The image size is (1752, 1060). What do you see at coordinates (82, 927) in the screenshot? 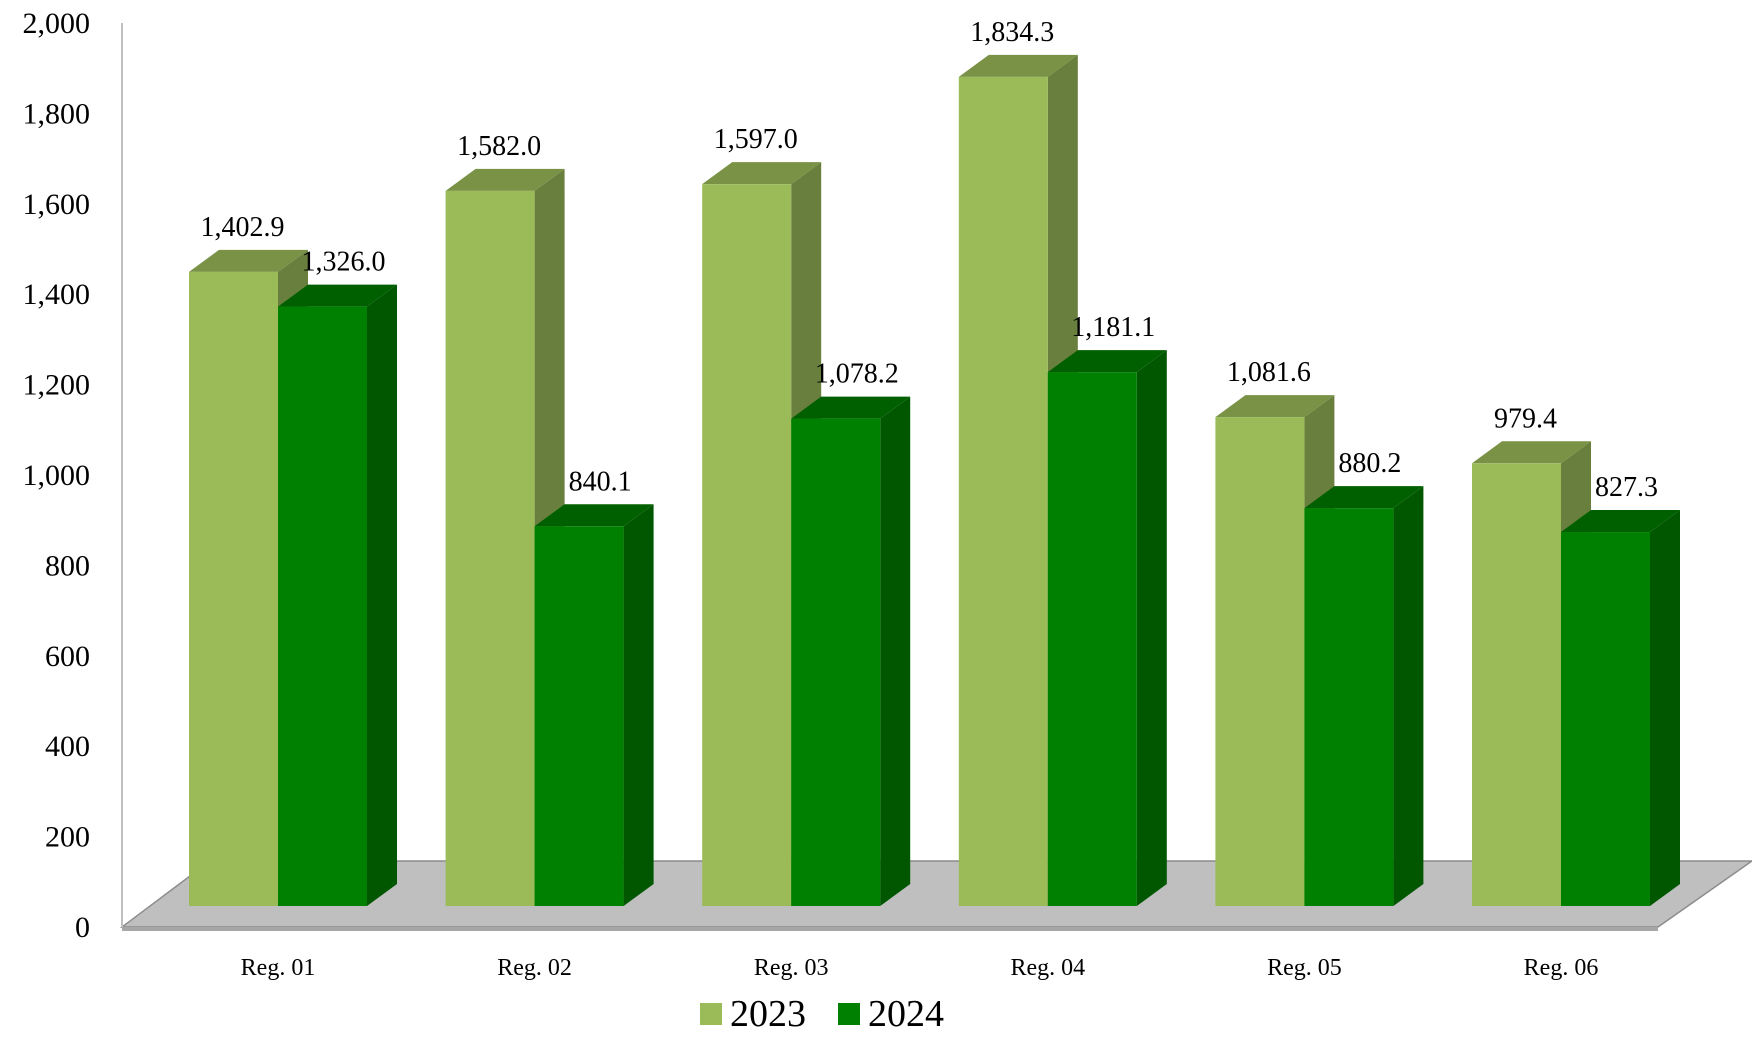
I see `y-tick-label: 0` at bounding box center [82, 927].